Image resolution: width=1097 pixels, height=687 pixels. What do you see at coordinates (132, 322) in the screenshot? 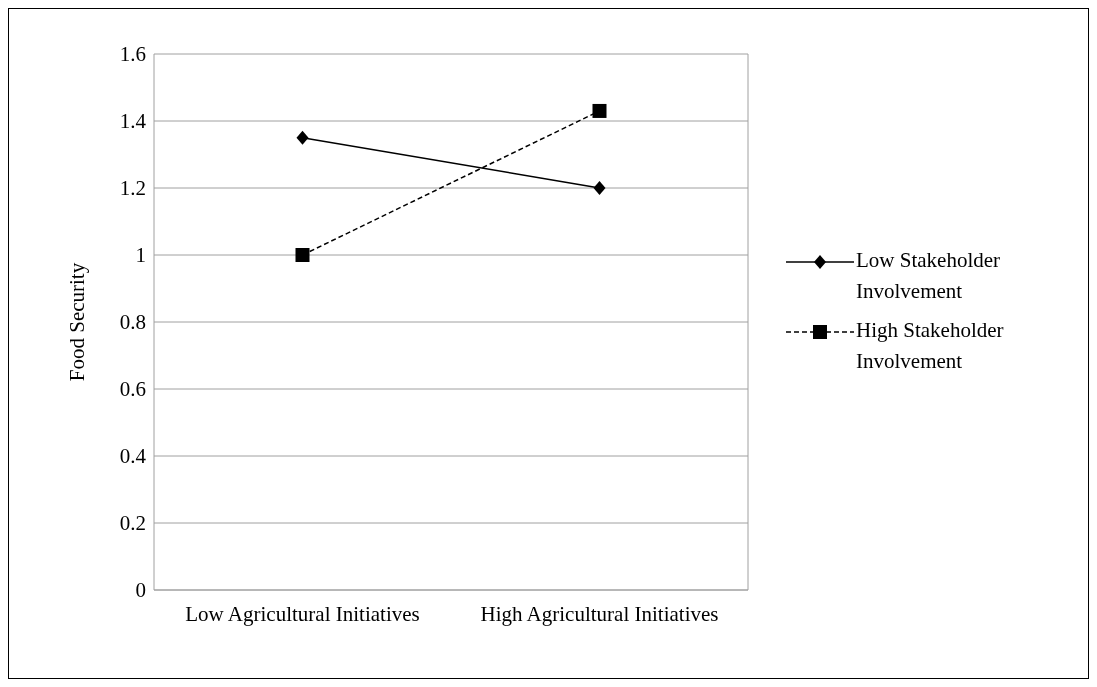
I see `y-tick-label: 0.8` at bounding box center [132, 322].